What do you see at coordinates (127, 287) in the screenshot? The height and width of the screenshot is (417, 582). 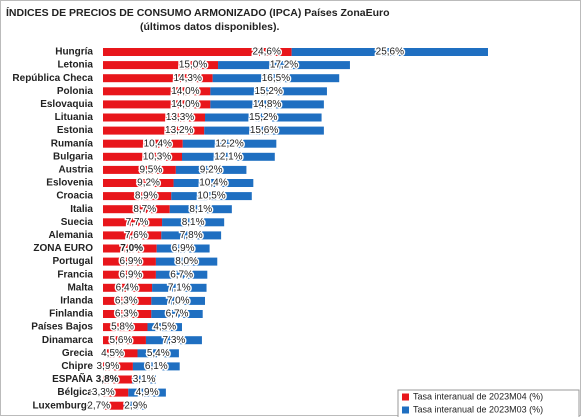 I see `data-label: 6,4%` at bounding box center [127, 287].